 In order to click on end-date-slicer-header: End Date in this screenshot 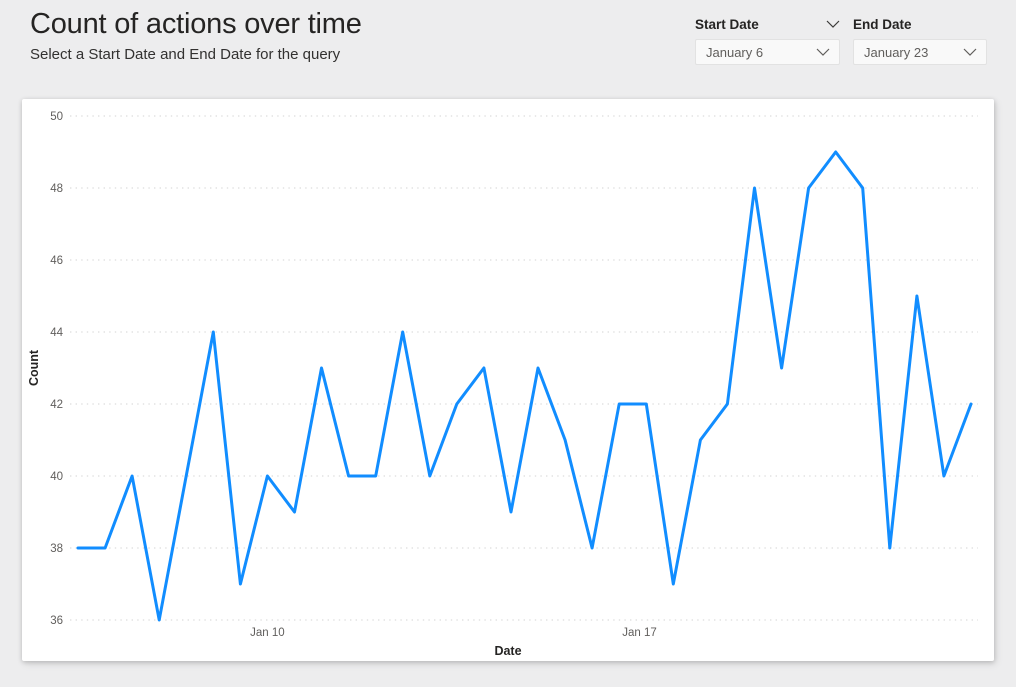, I will do `click(920, 24)`.